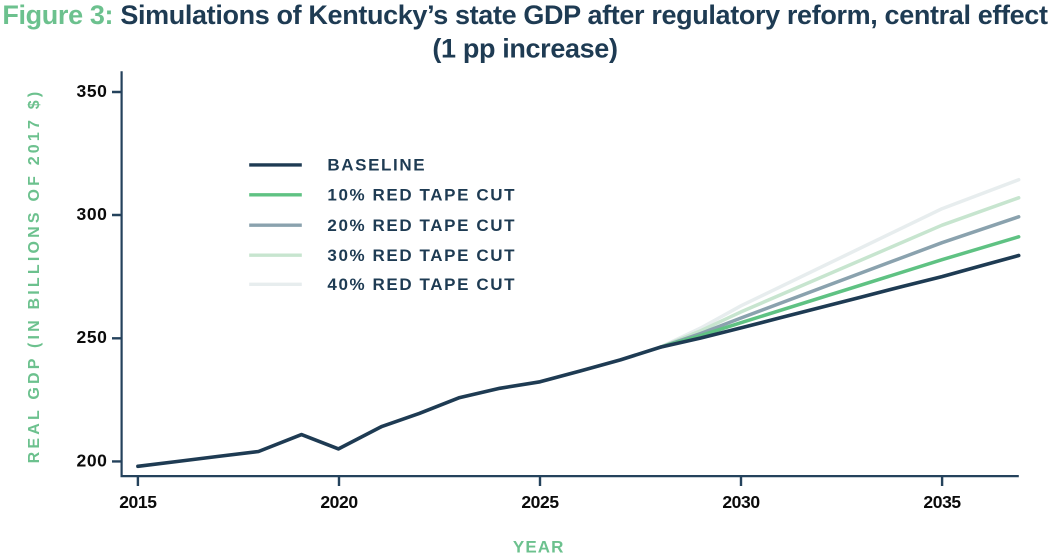 The height and width of the screenshot is (555, 1057). What do you see at coordinates (92, 214) in the screenshot?
I see `svg-text: 300` at bounding box center [92, 214].